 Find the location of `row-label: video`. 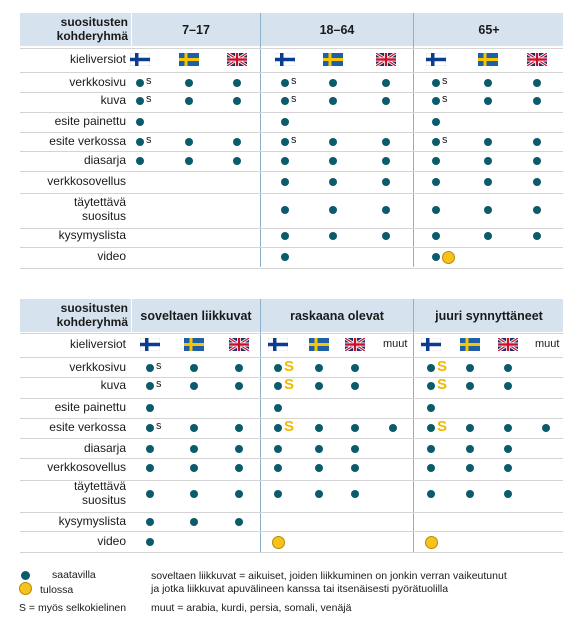

row-label: video is located at coordinates (111, 541).